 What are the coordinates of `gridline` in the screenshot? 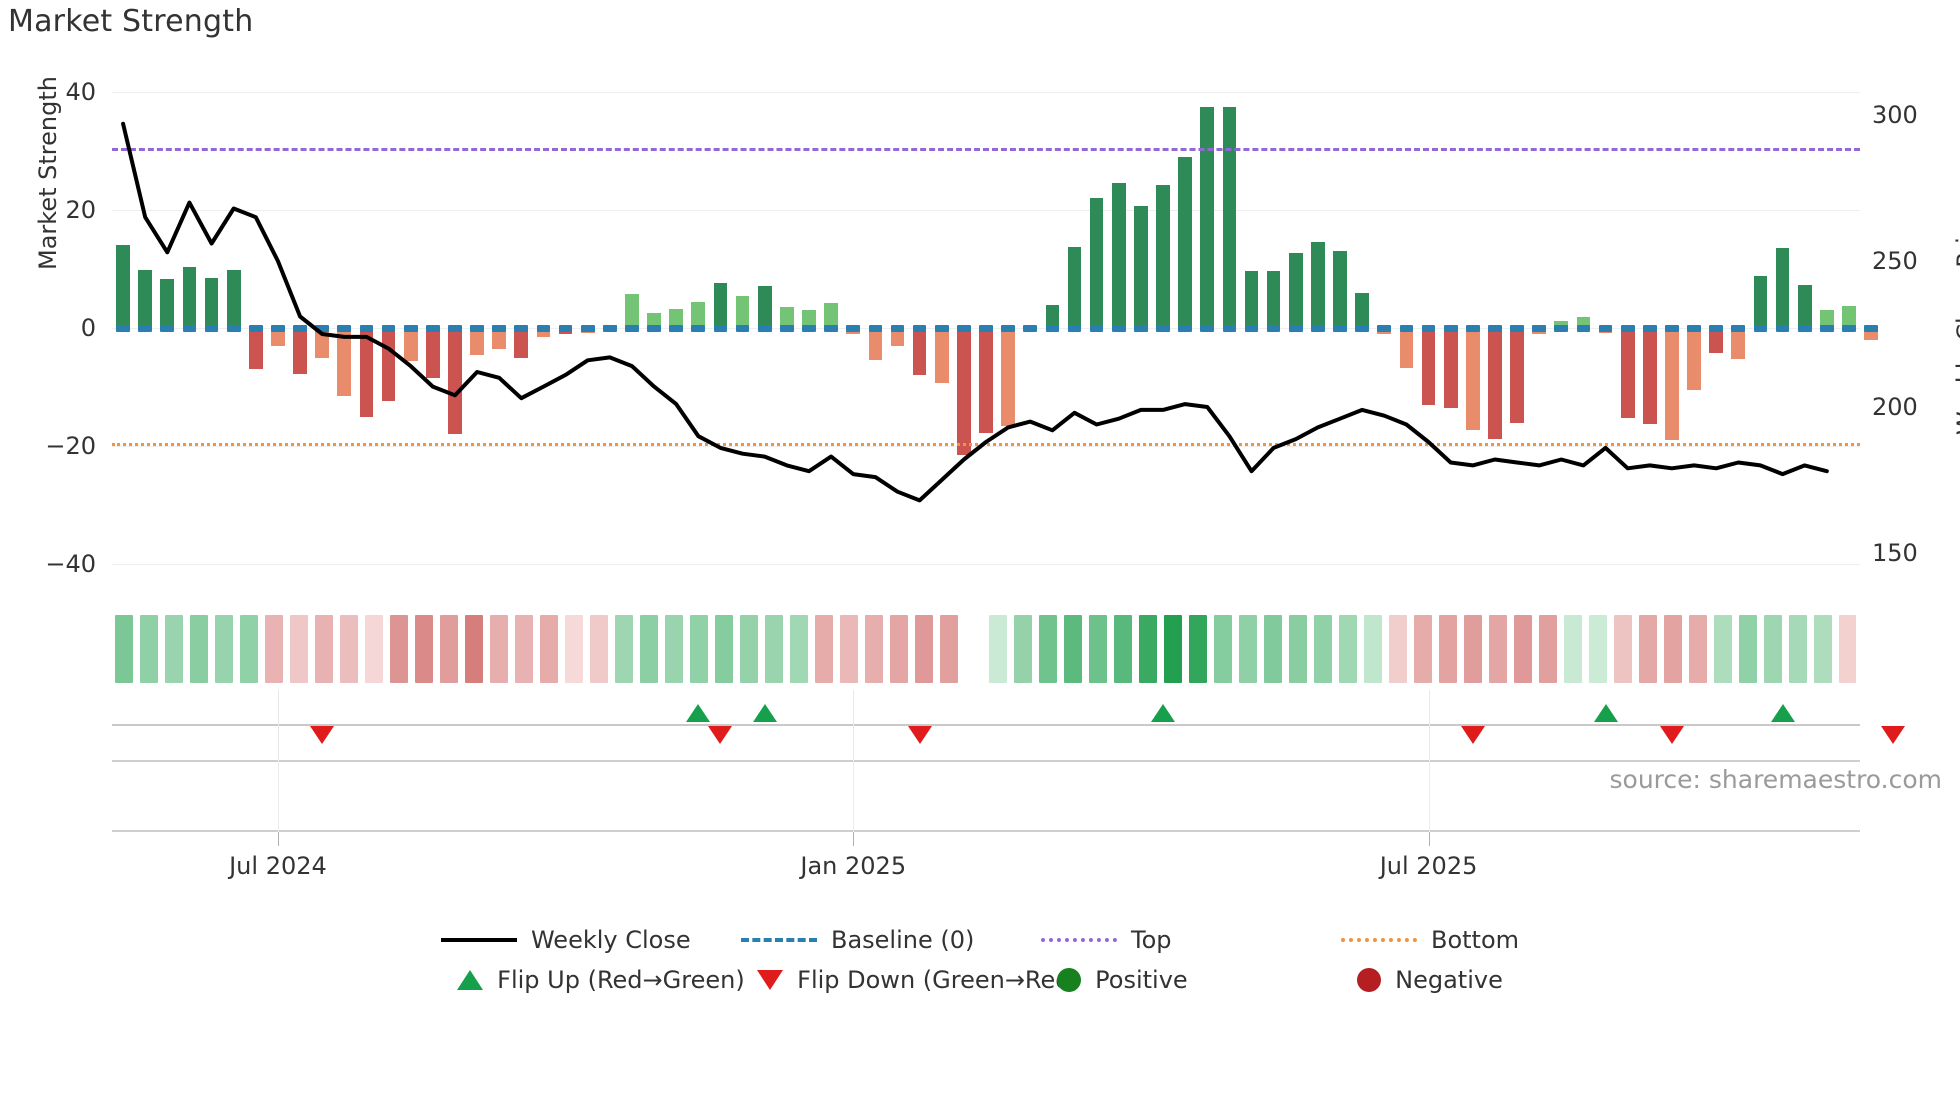 It's located at (986, 447).